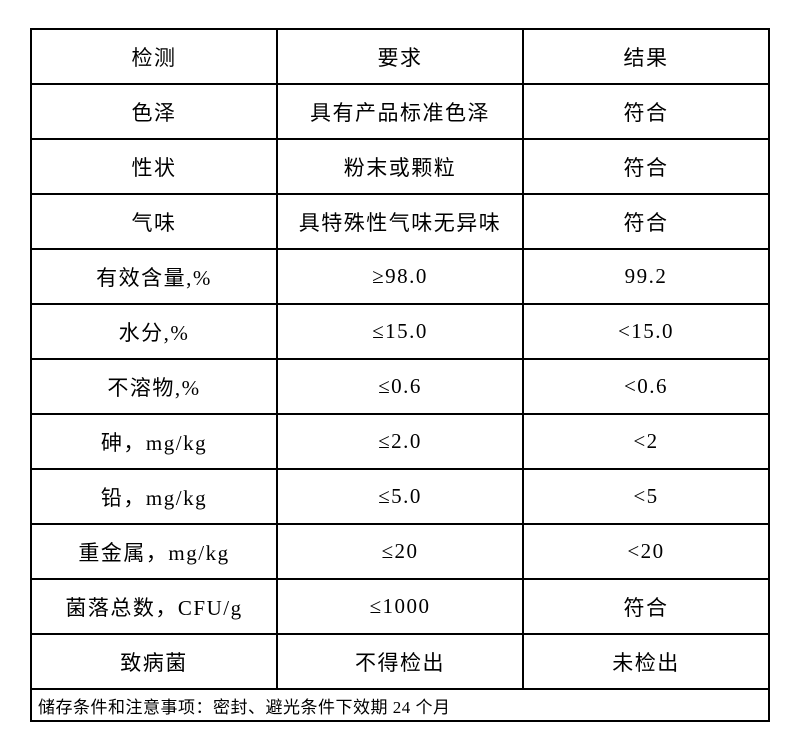 This screenshot has width=800, height=750. What do you see at coordinates (646, 441) in the screenshot?
I see `cell-result: <2` at bounding box center [646, 441].